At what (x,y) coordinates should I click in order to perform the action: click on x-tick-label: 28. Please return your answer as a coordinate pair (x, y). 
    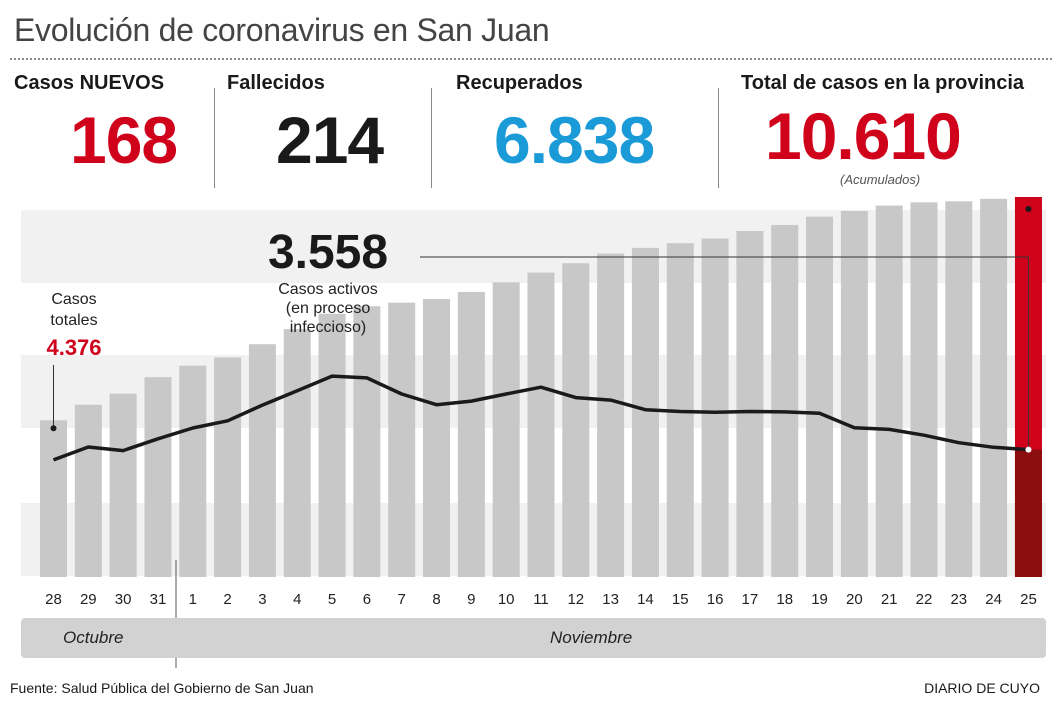
    Looking at the image, I should click on (53, 599).